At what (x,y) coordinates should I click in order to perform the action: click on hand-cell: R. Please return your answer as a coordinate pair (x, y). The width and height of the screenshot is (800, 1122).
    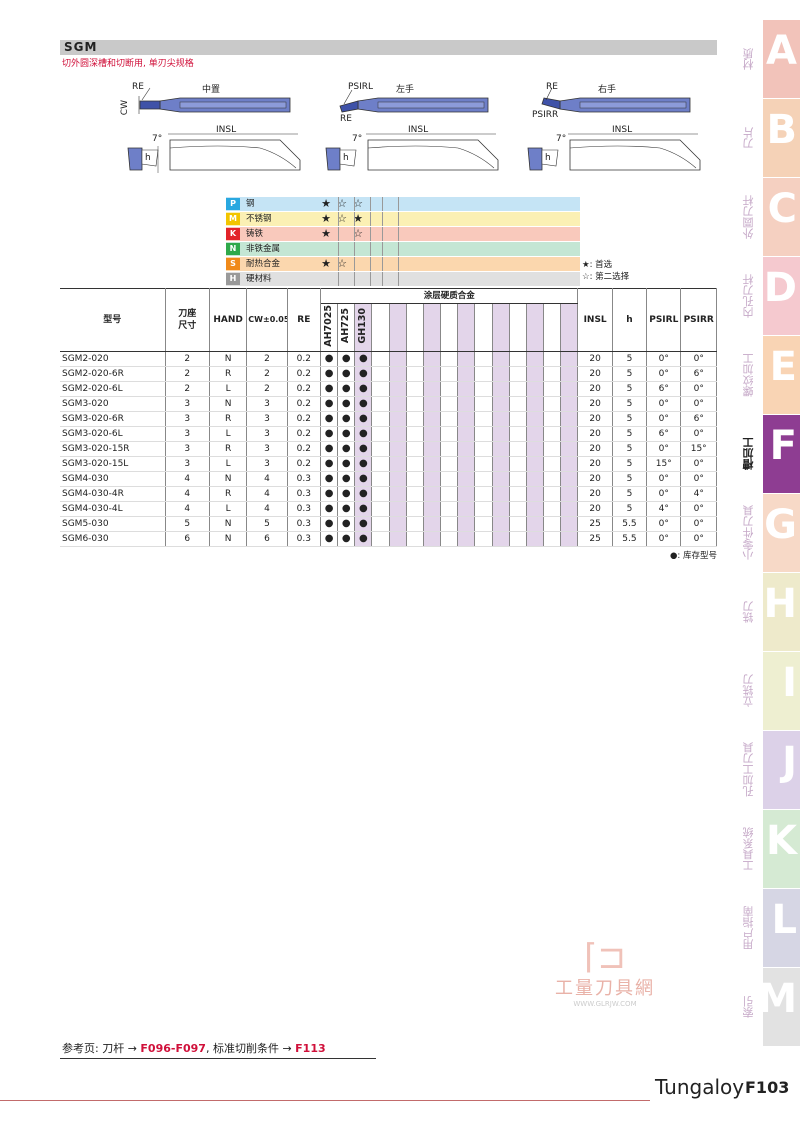
    Looking at the image, I should click on (228, 449).